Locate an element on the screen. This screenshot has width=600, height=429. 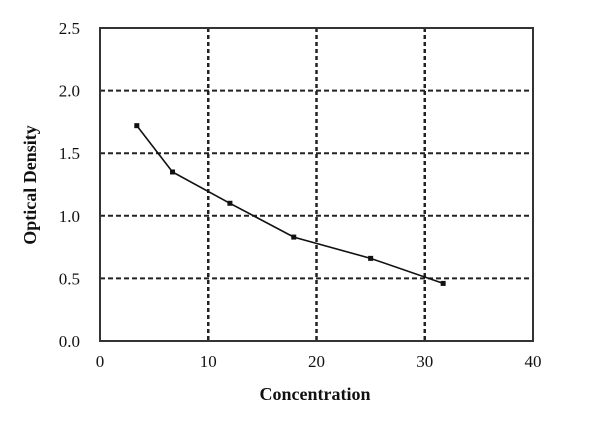
y-tick-label: 1.5 is located at coordinates (69, 153).